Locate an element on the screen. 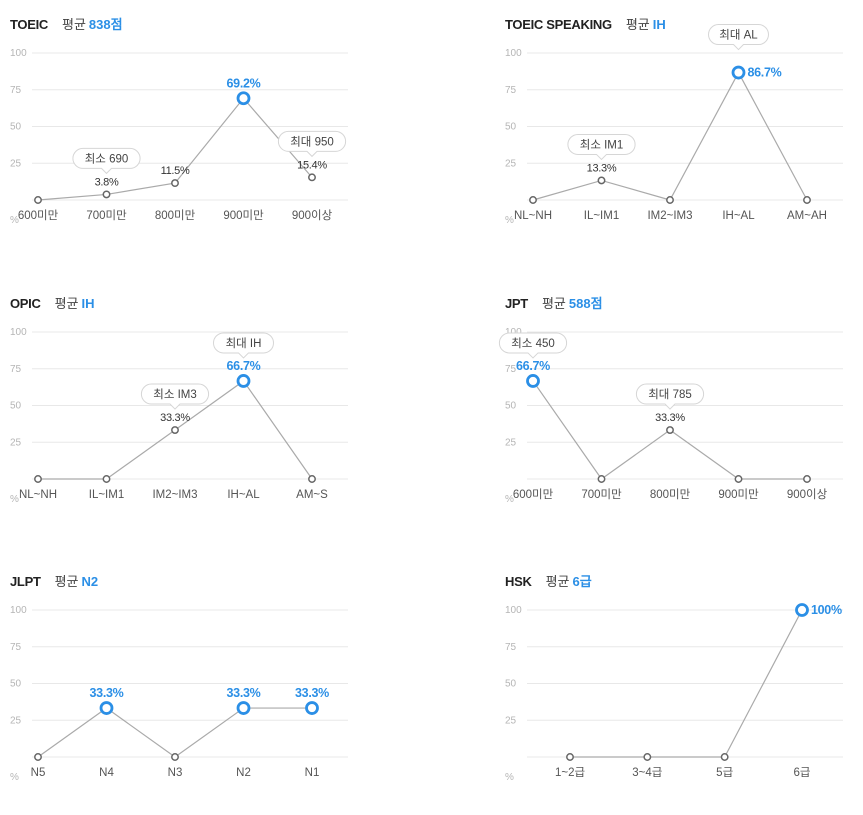 The width and height of the screenshot is (863, 815). annotation-text: 최대 785 is located at coordinates (670, 394).